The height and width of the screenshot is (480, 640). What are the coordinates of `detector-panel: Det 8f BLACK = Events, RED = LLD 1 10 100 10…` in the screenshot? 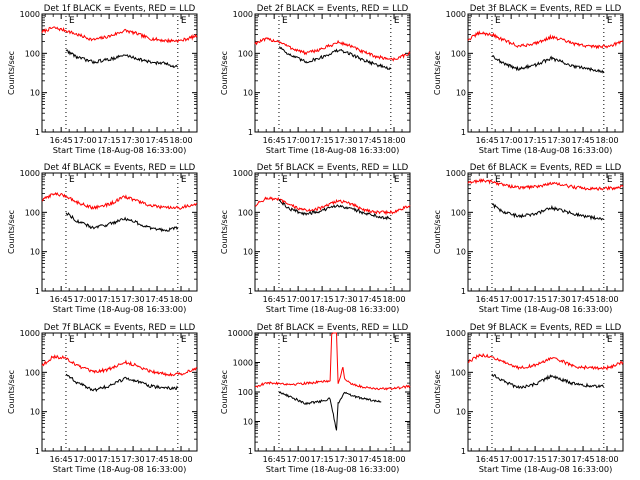 It's located at (315, 398).